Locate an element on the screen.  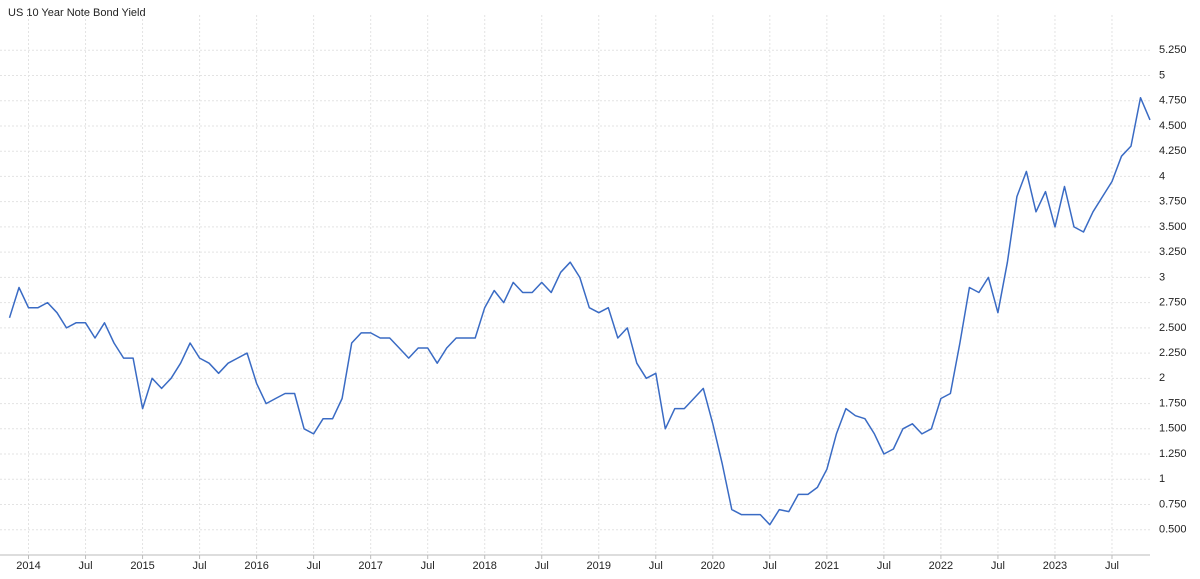
x-tick-label: 2022 is located at coordinates (941, 566).